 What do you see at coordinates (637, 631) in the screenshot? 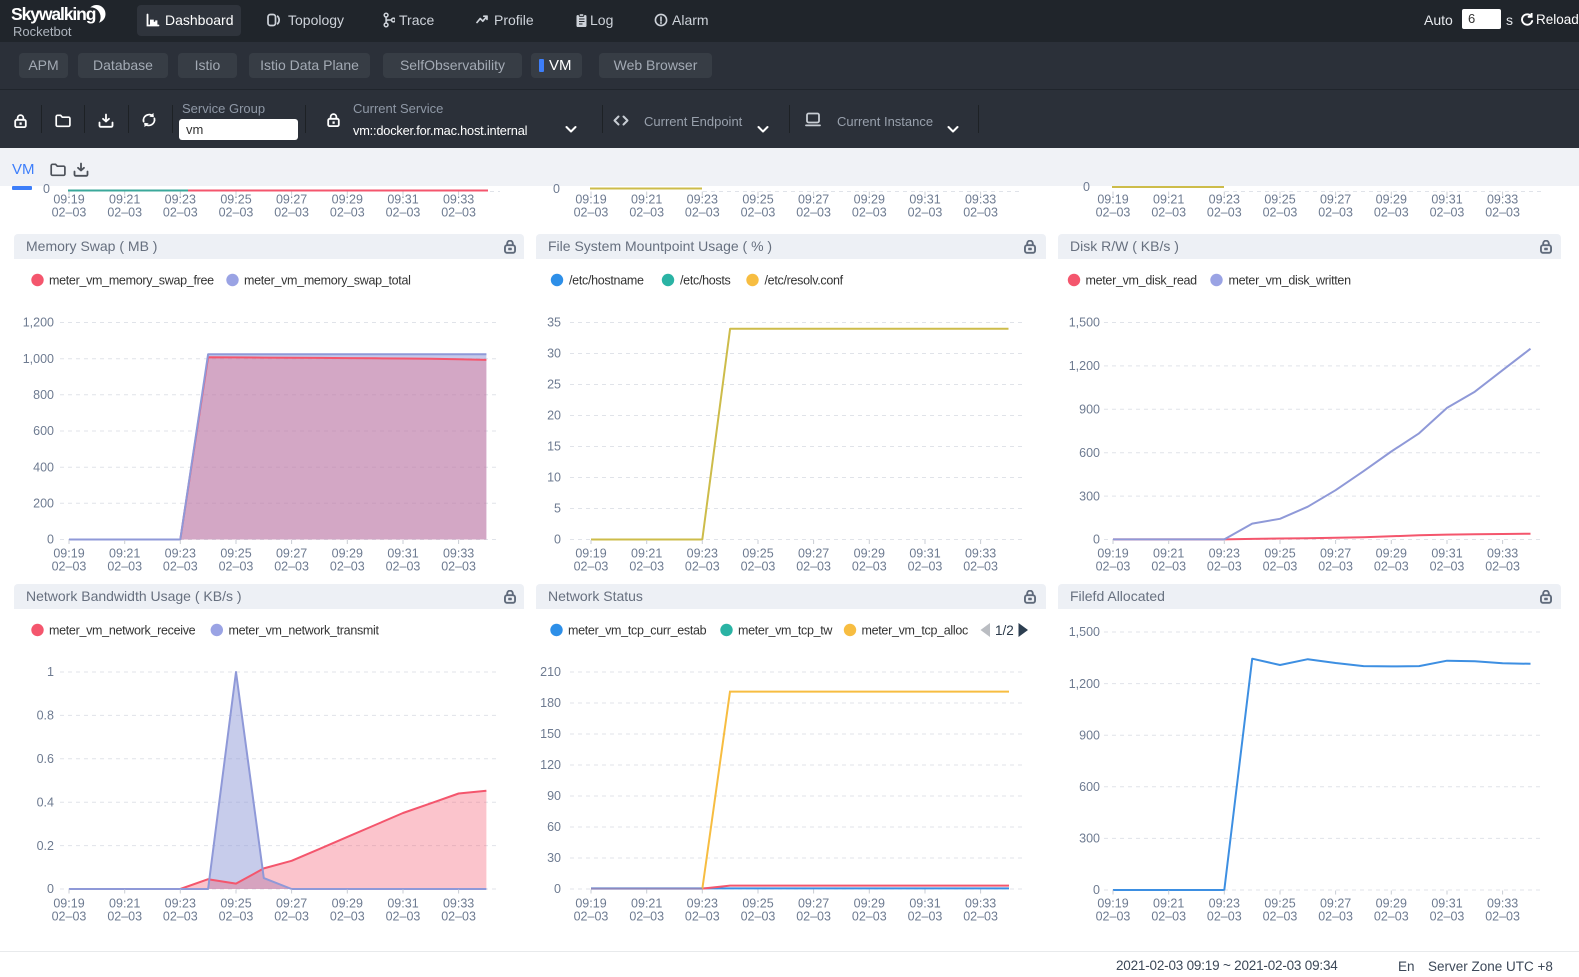
I see `svg-text: meter_vm_tcp_curr_estab` at bounding box center [637, 631].